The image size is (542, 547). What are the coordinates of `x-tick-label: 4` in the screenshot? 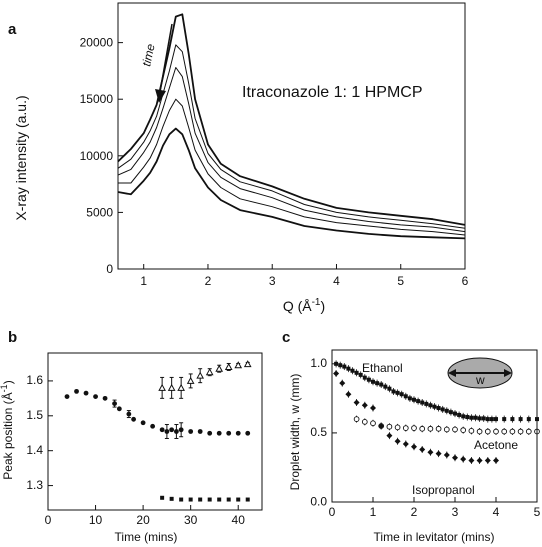 It's located at (336, 281).